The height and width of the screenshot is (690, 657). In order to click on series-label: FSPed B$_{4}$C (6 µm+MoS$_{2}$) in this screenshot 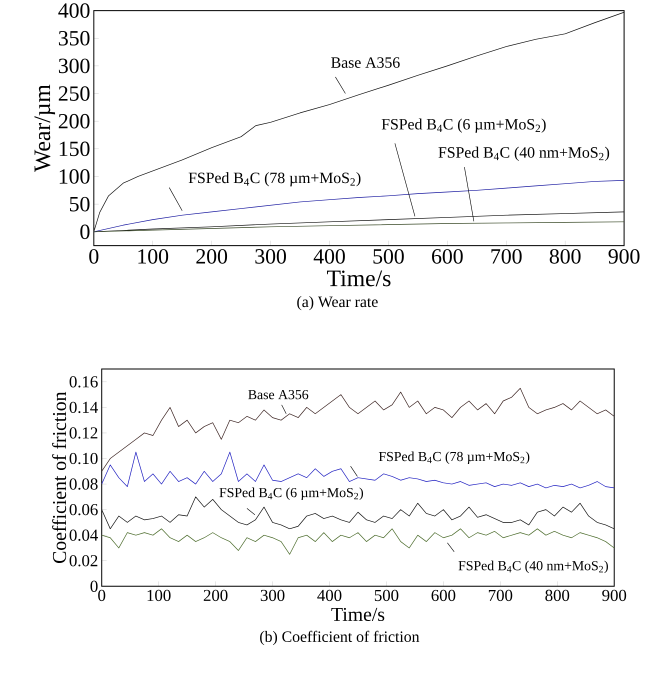, I will do `click(292, 494)`.